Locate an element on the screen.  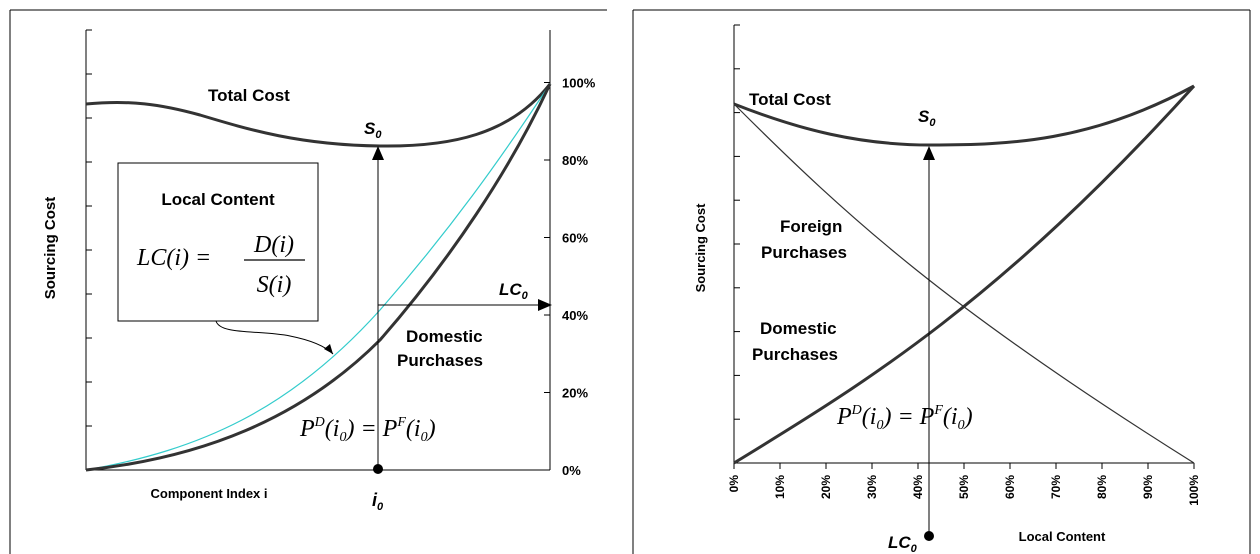
right-x-tick-label: 0% is located at coordinates (734, 484).